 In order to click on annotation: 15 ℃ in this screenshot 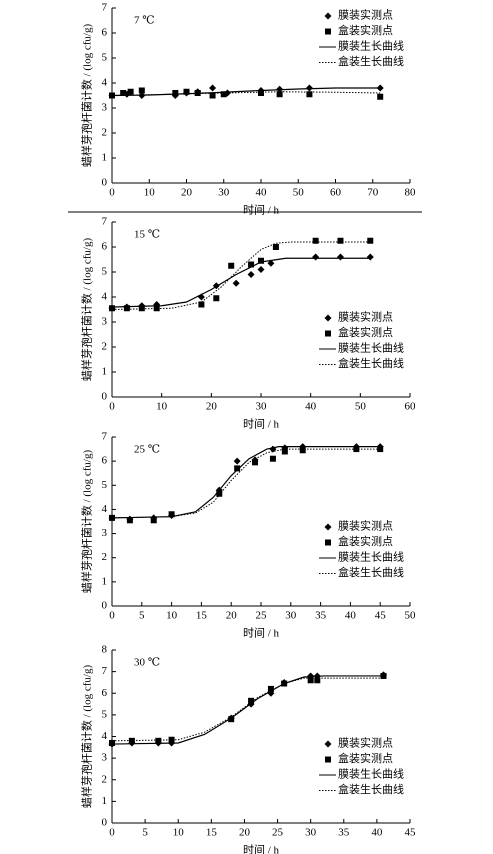, I will do `click(147, 235)`.